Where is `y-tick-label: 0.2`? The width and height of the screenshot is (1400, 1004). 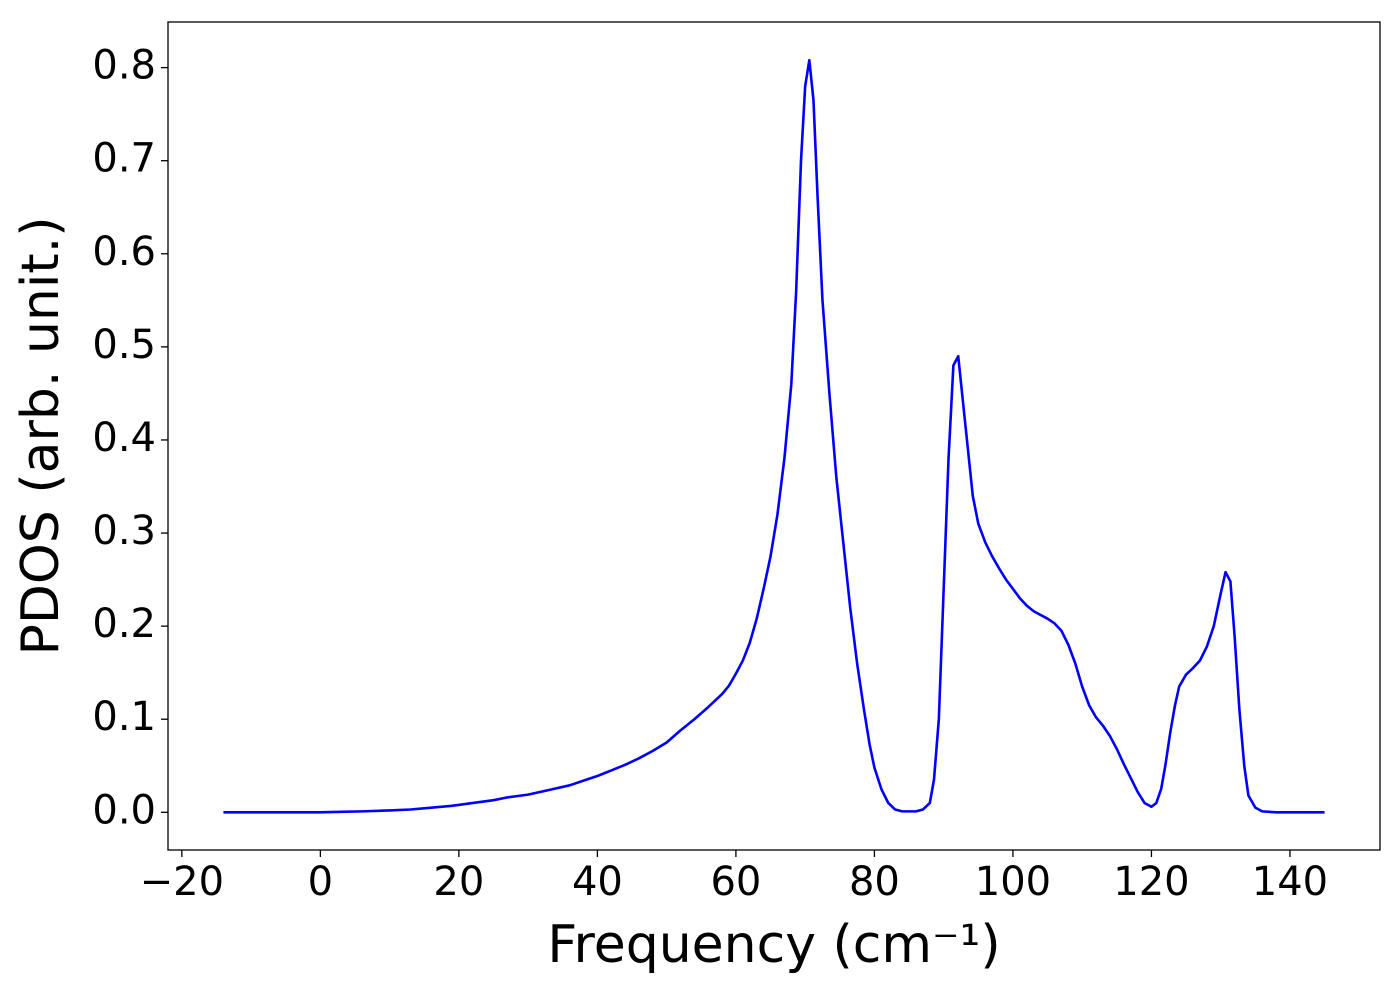
y-tick-label: 0.2 is located at coordinates (124, 624).